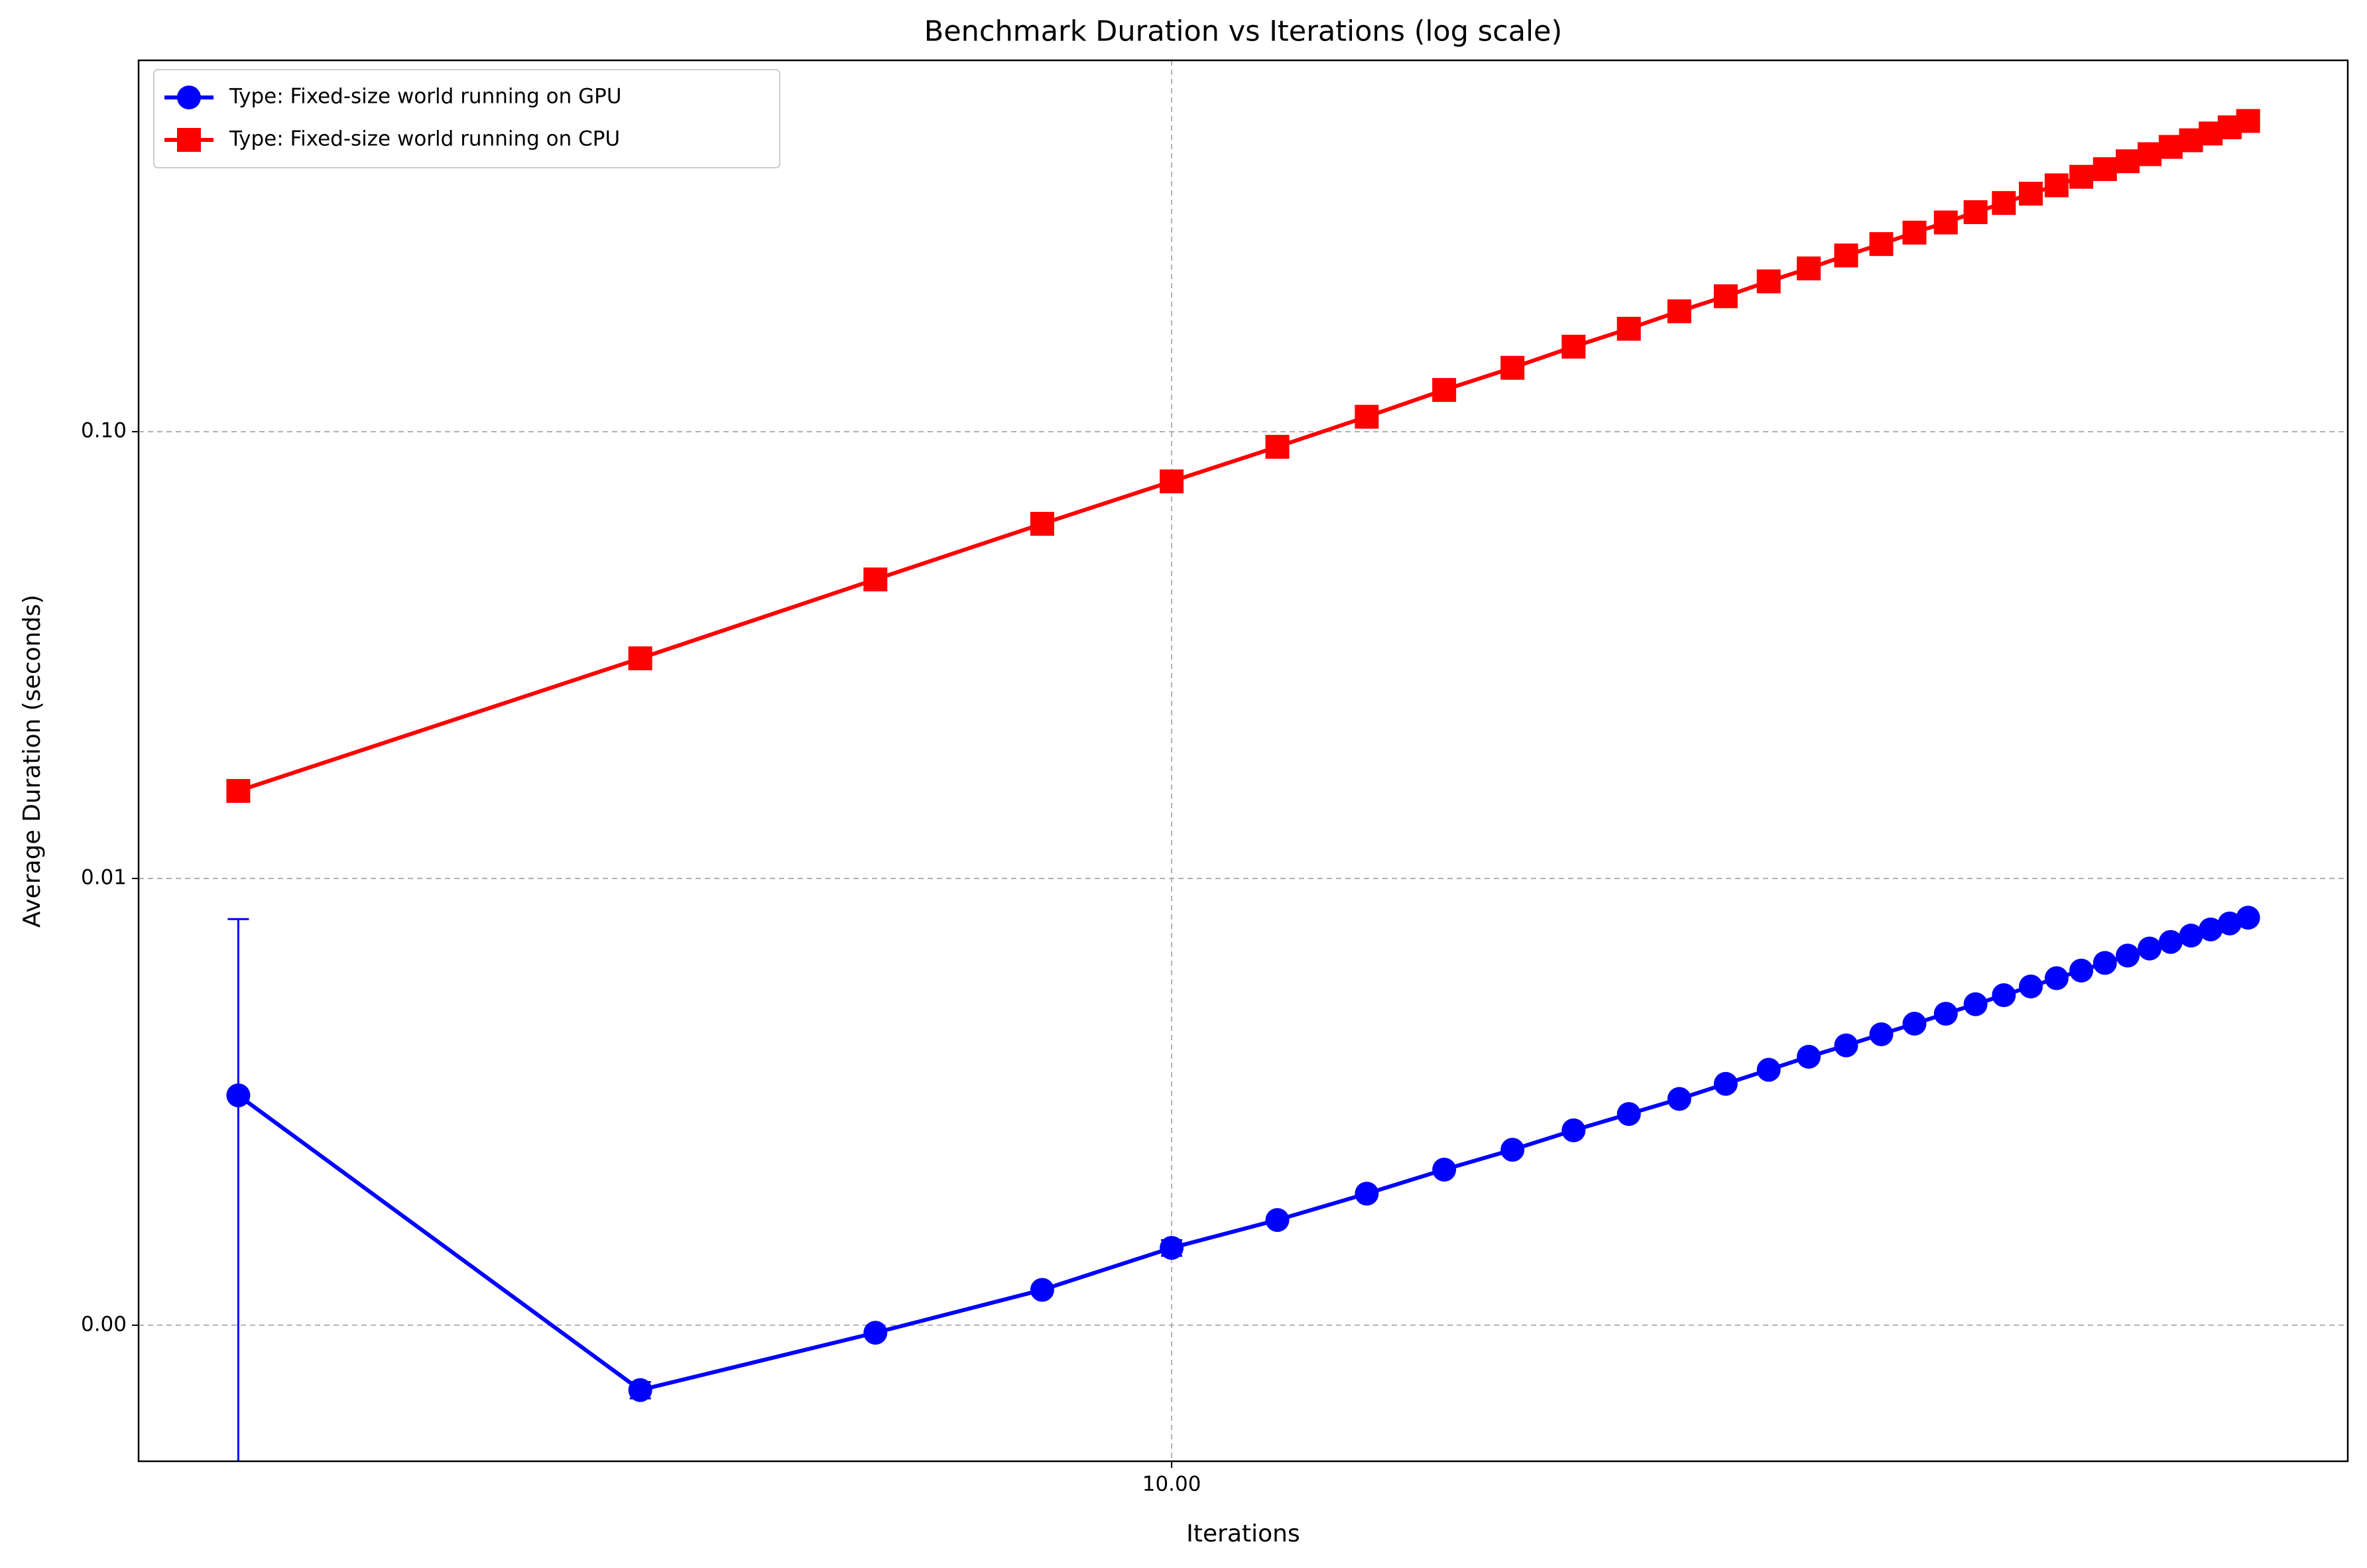 This screenshot has width=2367, height=1568. Describe the element at coordinates (104, 877) in the screenshot. I see `y-tick-label: 0.01` at that location.